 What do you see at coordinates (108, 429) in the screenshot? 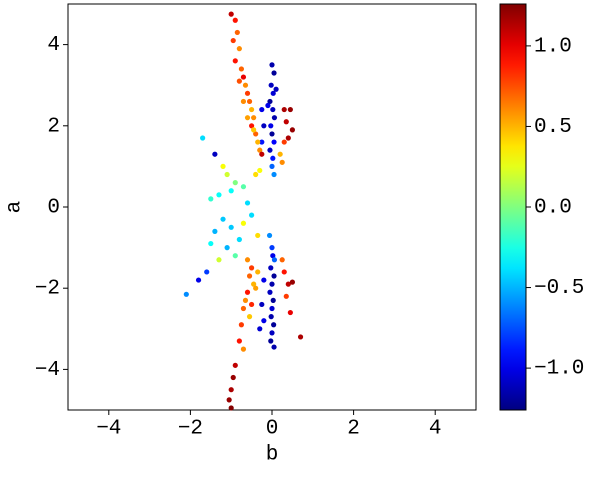
I see `x-tick-label: −4` at bounding box center [108, 429].